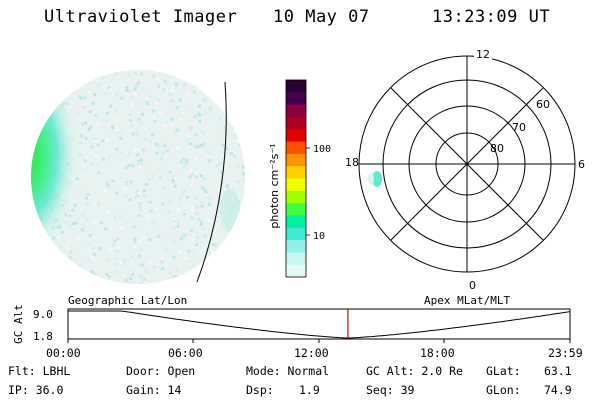  I want to click on terminator-line, so click(211, 182).